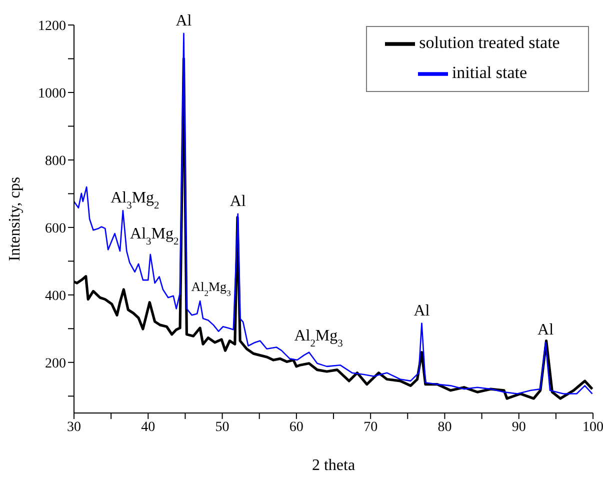 The image size is (603, 485). I want to click on legend-label: initial state, so click(490, 72).